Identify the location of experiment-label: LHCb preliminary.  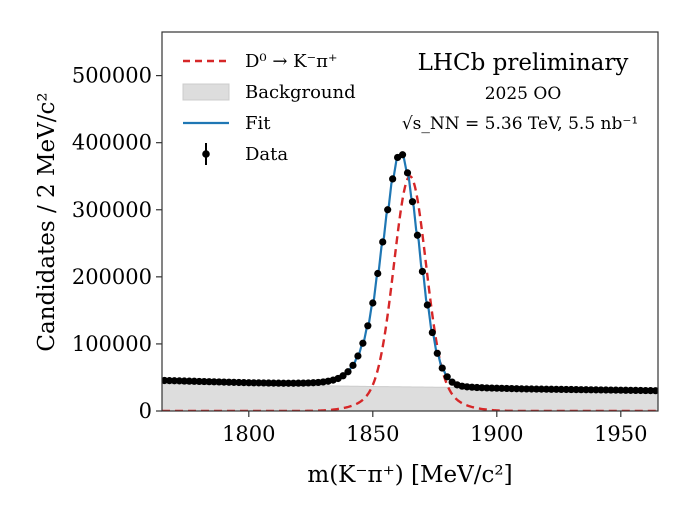
(523, 63).